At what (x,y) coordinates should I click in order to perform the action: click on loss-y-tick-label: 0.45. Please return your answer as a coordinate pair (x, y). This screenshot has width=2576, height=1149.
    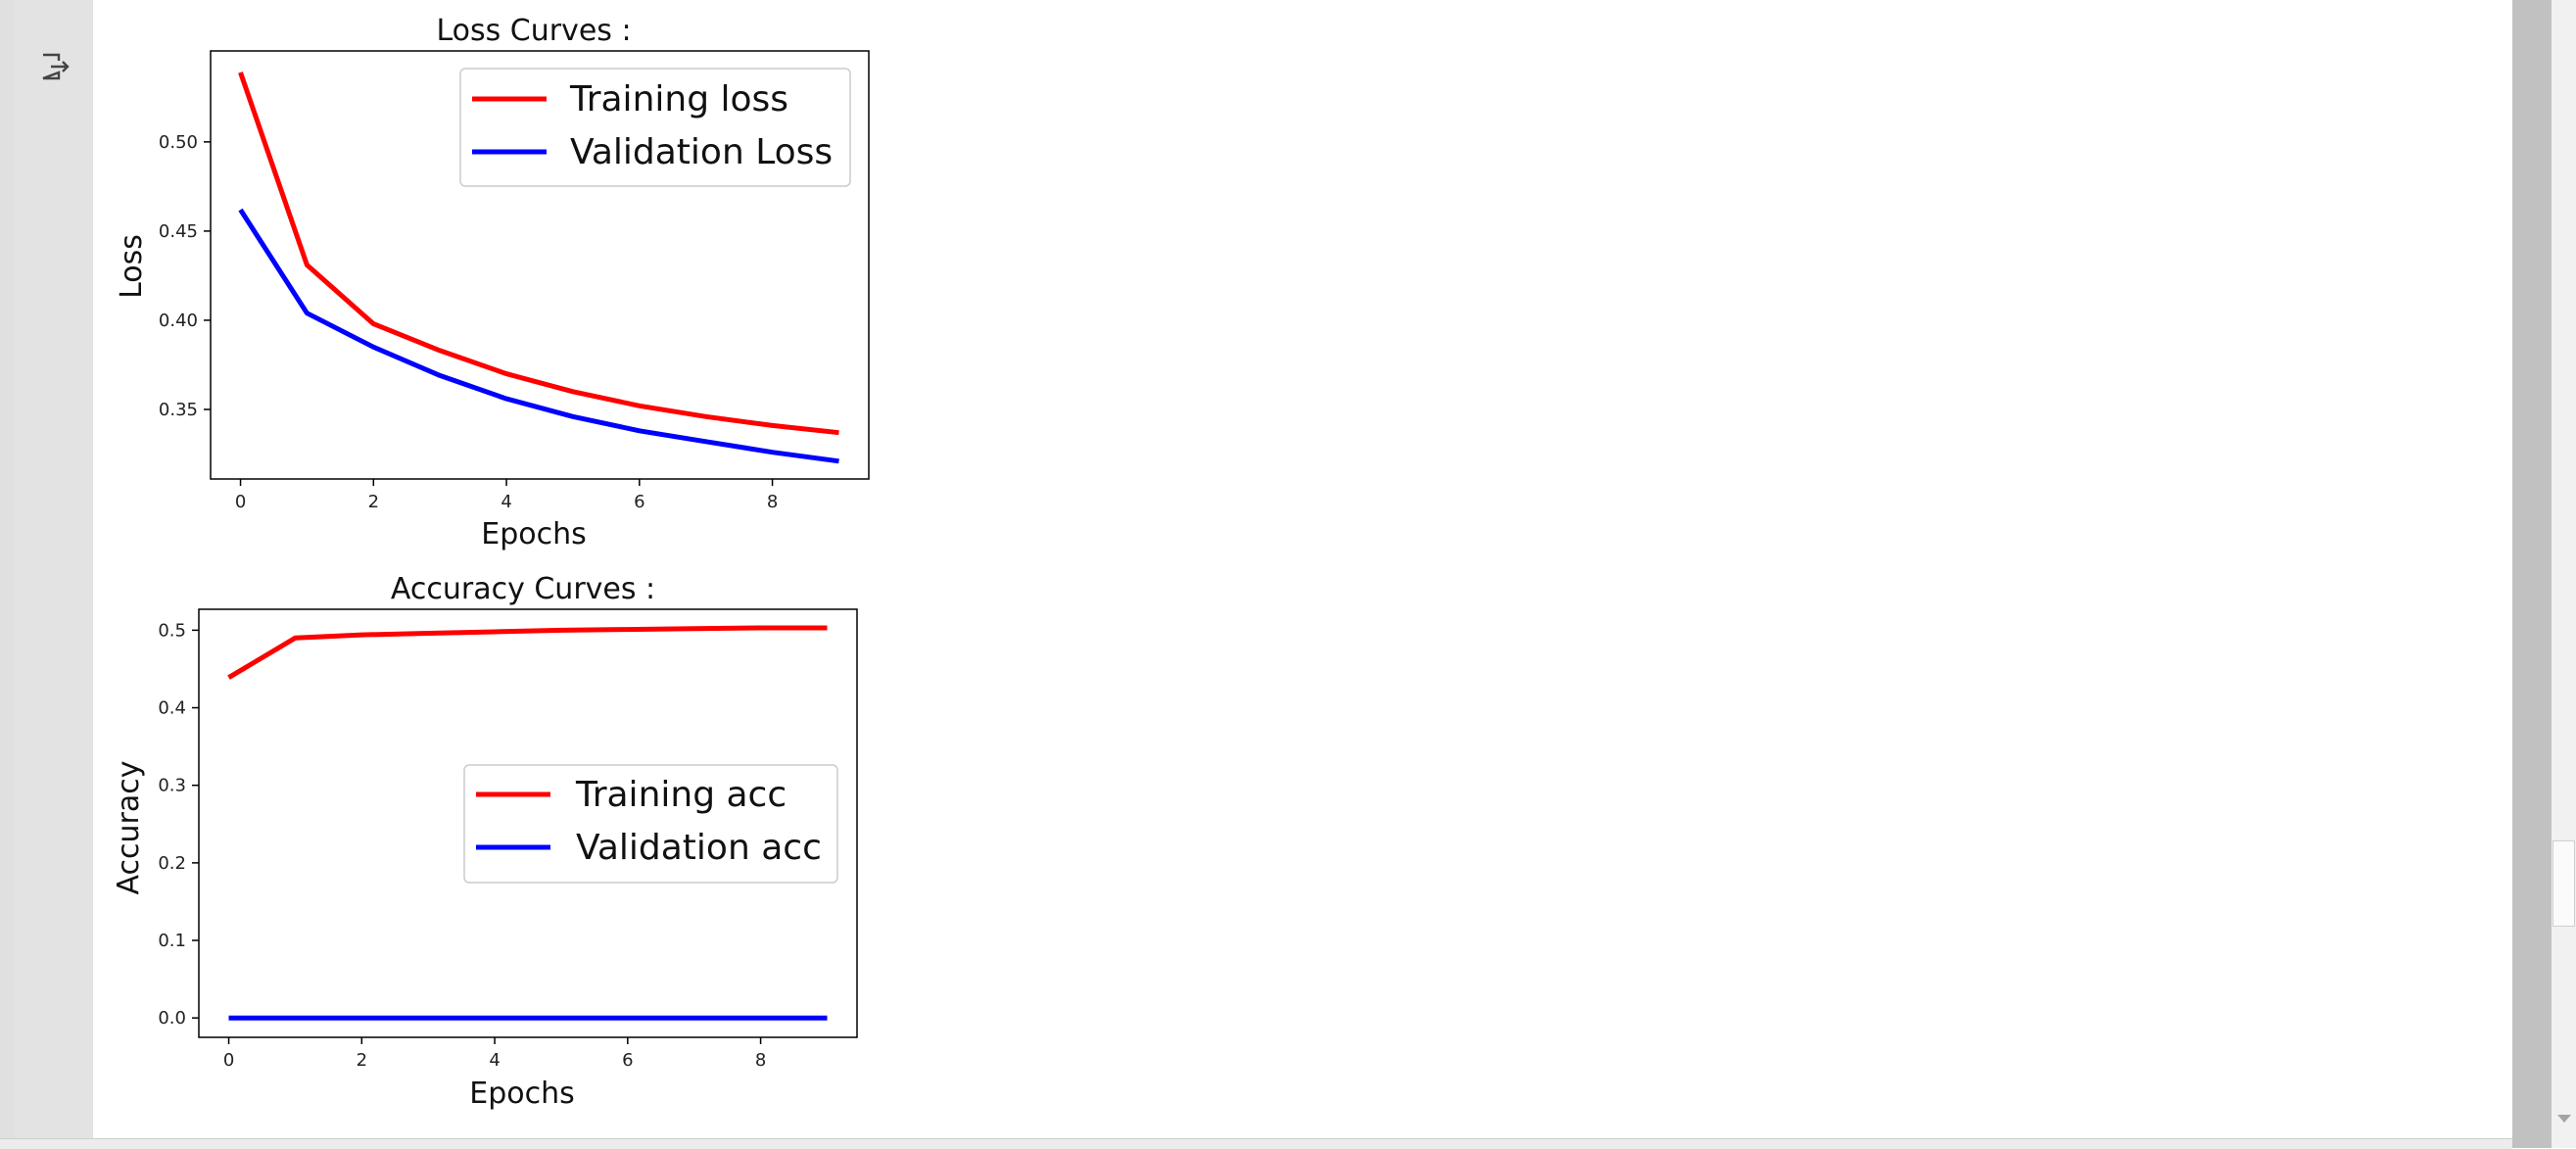
    Looking at the image, I should click on (178, 231).